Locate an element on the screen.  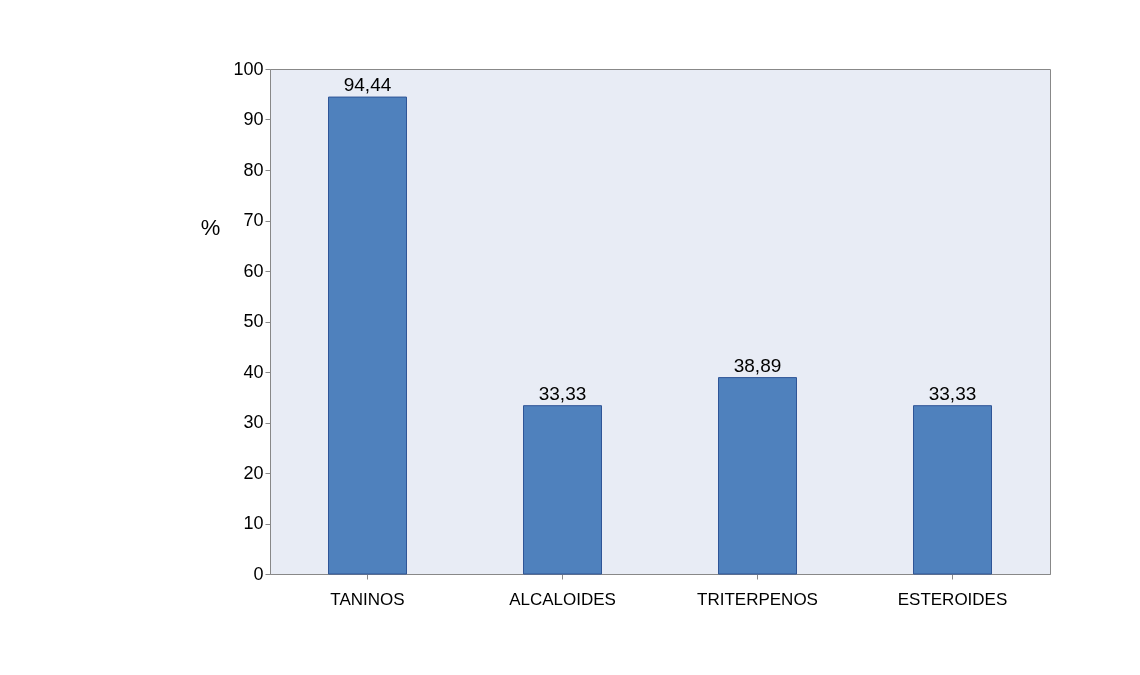
data-label: 38,89 is located at coordinates (757, 365).